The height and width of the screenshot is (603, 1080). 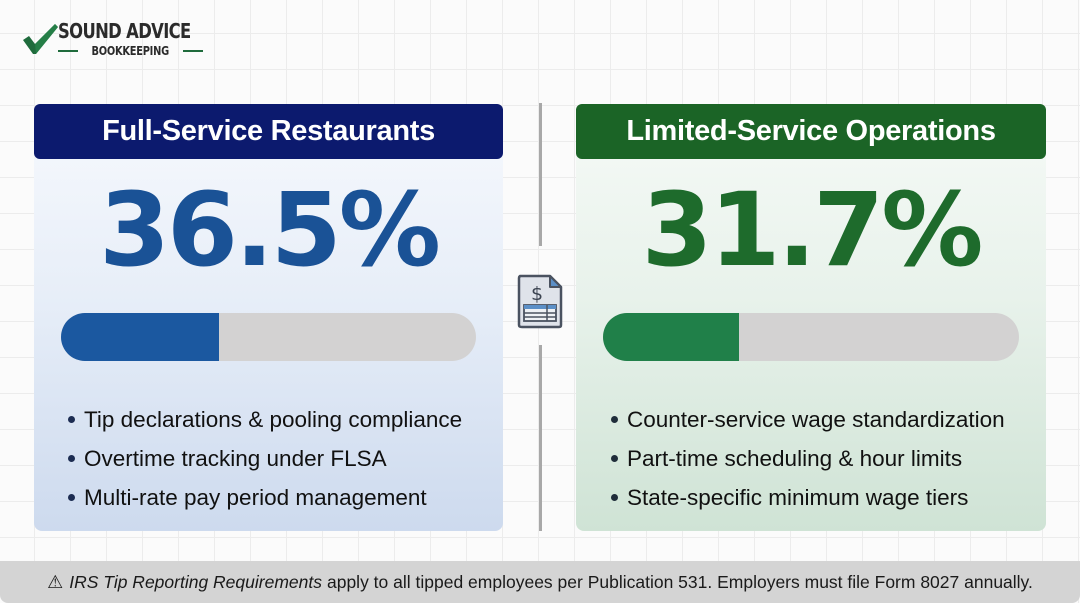 I want to click on list-item: Tip declarations & pooling compliance, so click(x=265, y=419).